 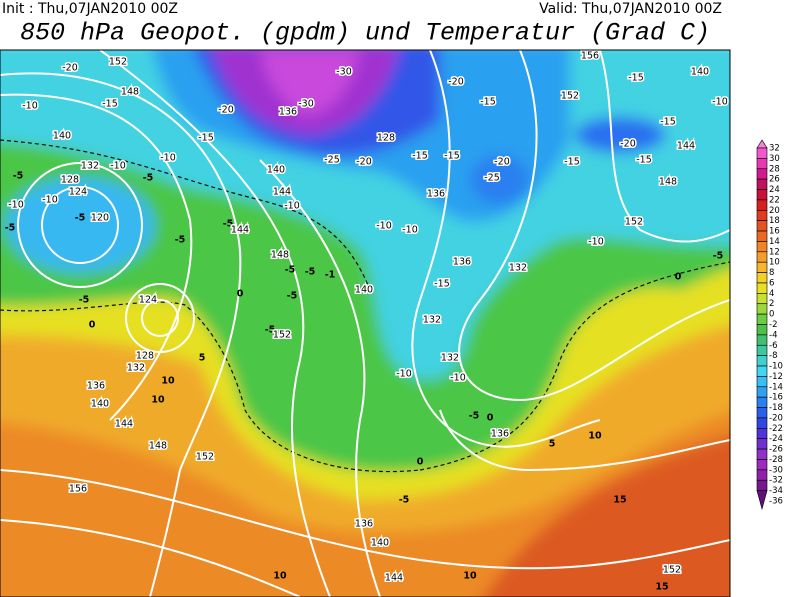 What do you see at coordinates (774, 190) in the screenshot?
I see `color-bar-label: 24` at bounding box center [774, 190].